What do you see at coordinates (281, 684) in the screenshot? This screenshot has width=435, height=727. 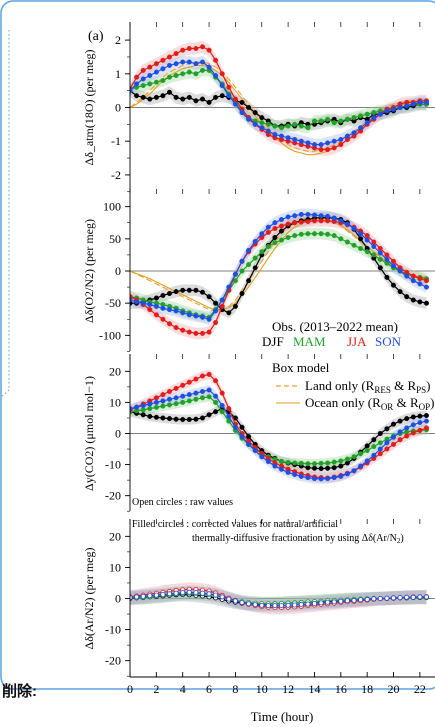 I see `x-axis: 0 2 4 6 8 10 12 14 16 18 20 22` at bounding box center [281, 684].